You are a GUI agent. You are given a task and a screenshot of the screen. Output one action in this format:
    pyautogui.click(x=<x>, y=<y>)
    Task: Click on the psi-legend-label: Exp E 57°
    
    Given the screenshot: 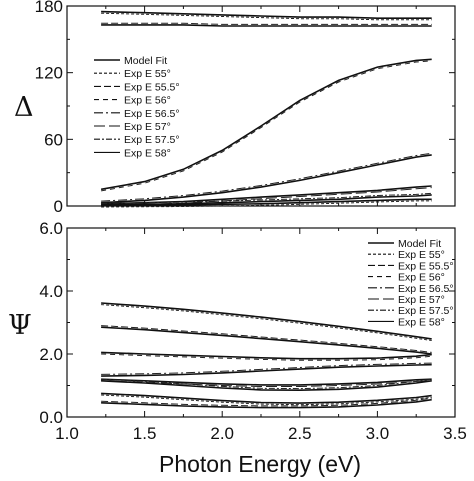 What is the action you would take?
    pyautogui.click(x=421, y=300)
    